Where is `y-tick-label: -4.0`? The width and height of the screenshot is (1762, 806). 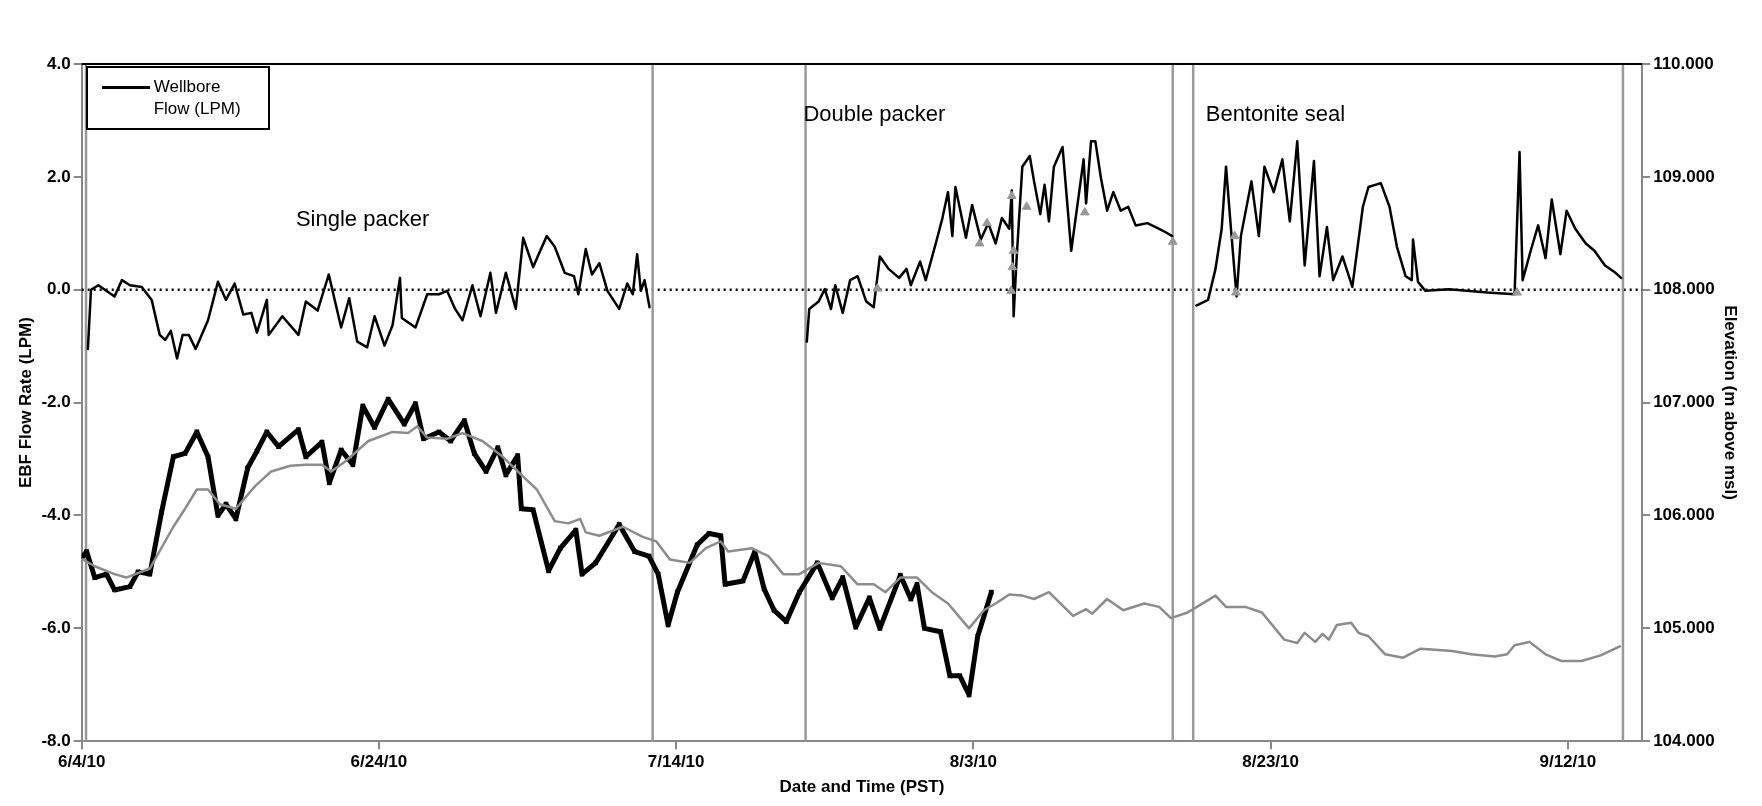 y-tick-label: -4.0 is located at coordinates (56, 515).